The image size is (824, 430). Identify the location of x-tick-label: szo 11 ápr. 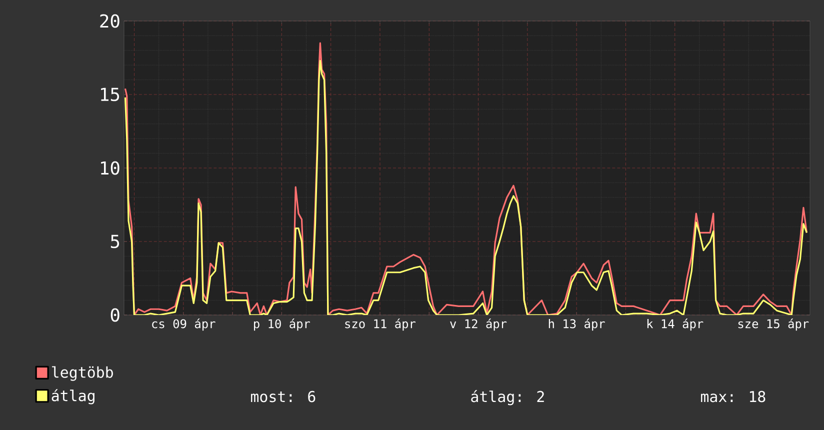
(380, 324).